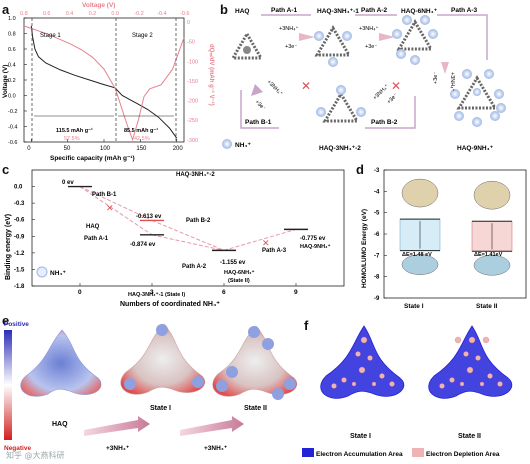  Describe the element at coordinates (390, 112) in the screenshot. I see `path-b2-line` at that location.